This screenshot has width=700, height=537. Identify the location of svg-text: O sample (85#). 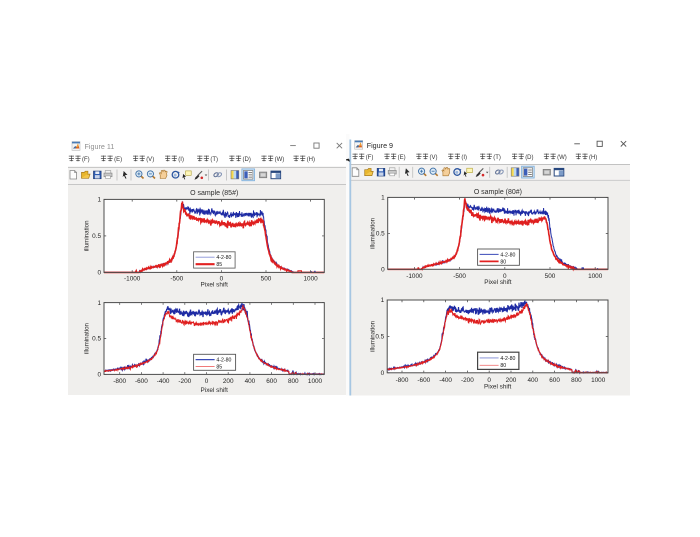
(214, 193).